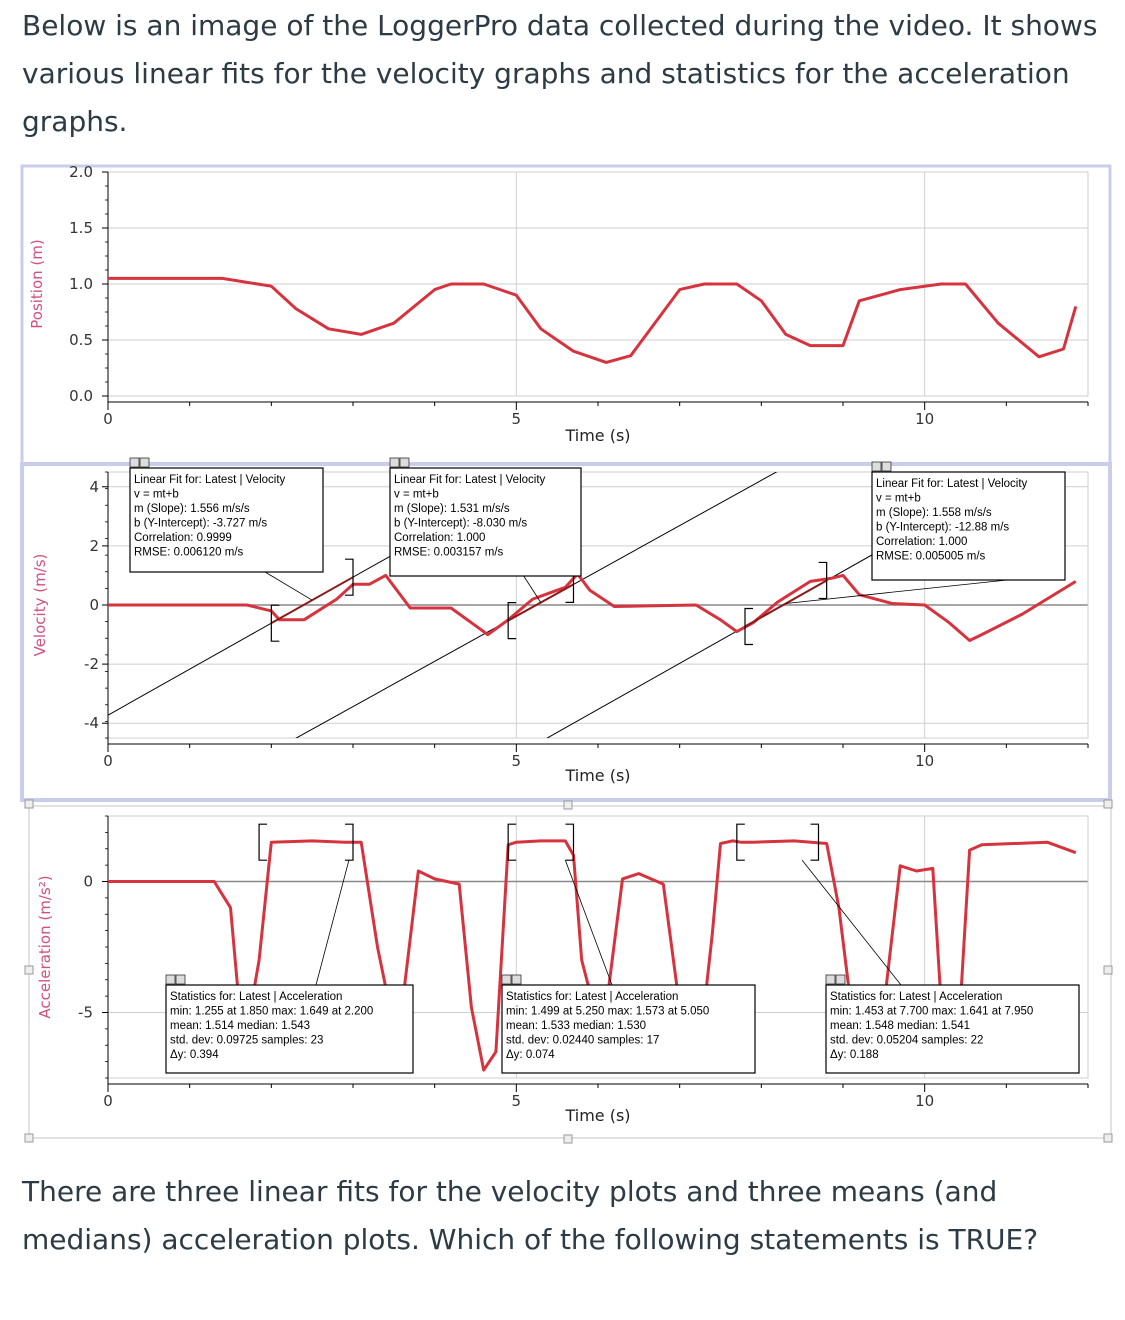  Describe the element at coordinates (607, 1012) in the screenshot. I see `annotation-text: min: 1.499 at 5.250 max: 1.573 at 5.050` at that location.